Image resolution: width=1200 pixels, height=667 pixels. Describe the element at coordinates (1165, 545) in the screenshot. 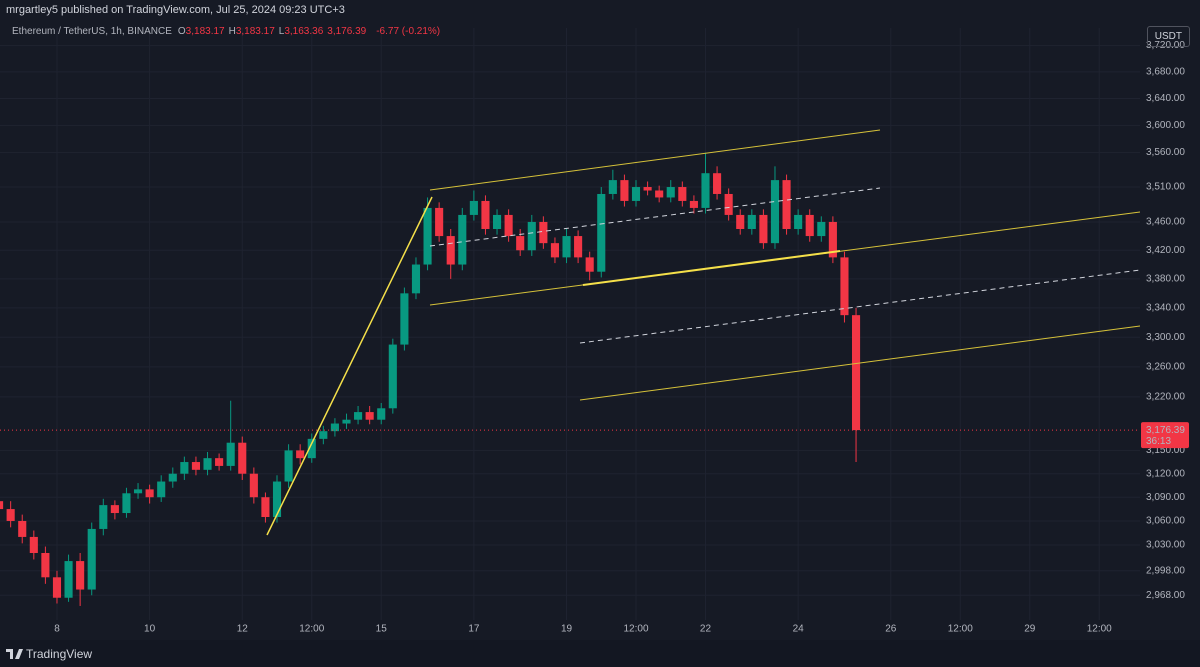

I see `y-tick-label: 3,030.00` at that location.